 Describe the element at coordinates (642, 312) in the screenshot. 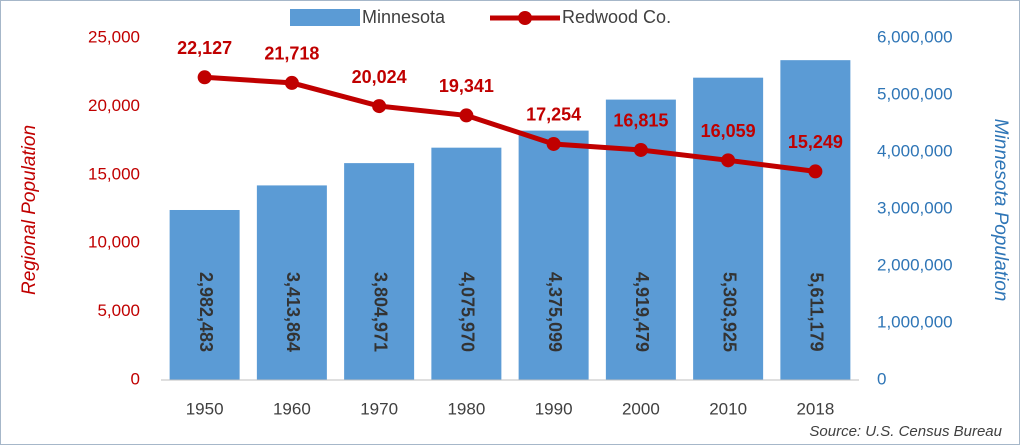

I see `bar-value-label: 4,919,479` at that location.